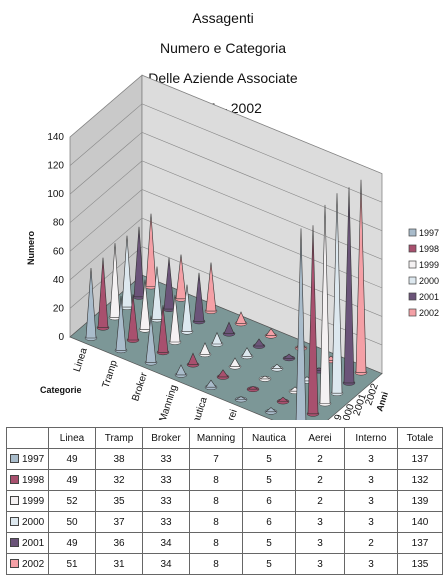  Describe the element at coordinates (72, 564) in the screenshot. I see `table-cell: 51` at that location.